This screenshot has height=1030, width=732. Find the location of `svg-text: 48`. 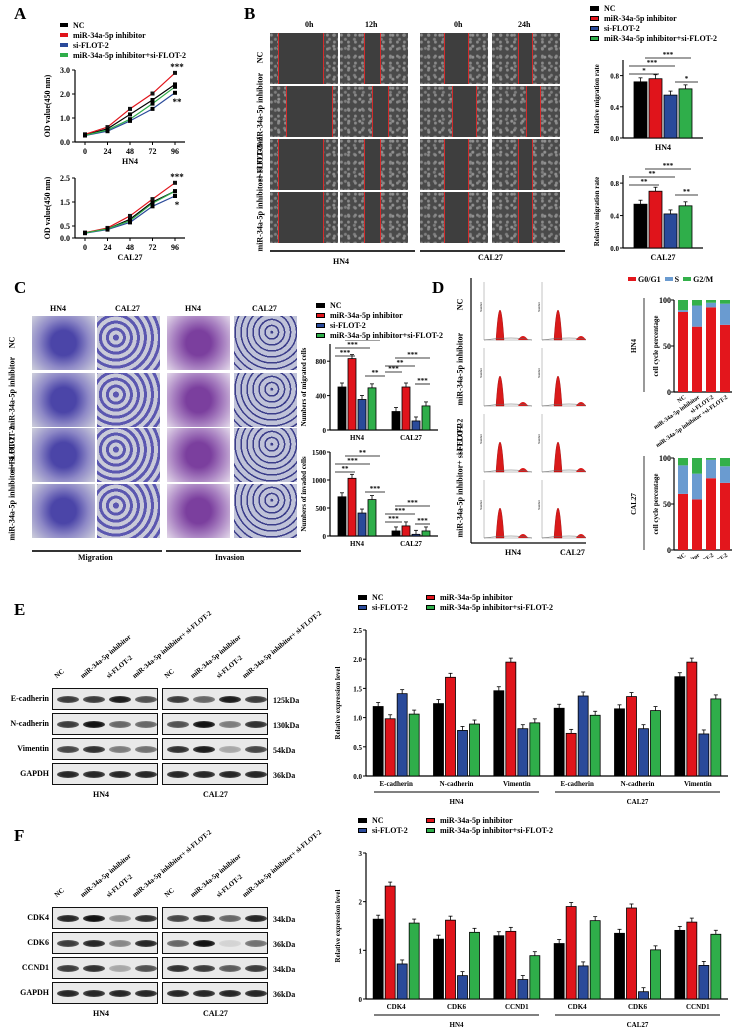

svg-text: 48 is located at coordinates (130, 247).